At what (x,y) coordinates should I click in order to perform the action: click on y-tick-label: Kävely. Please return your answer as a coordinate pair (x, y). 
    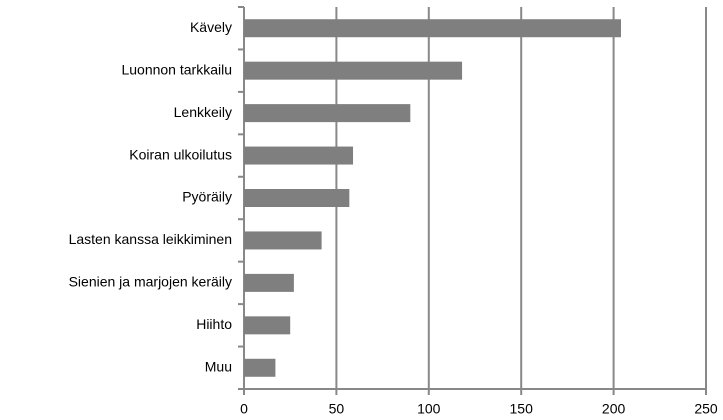
    Looking at the image, I should click on (211, 27).